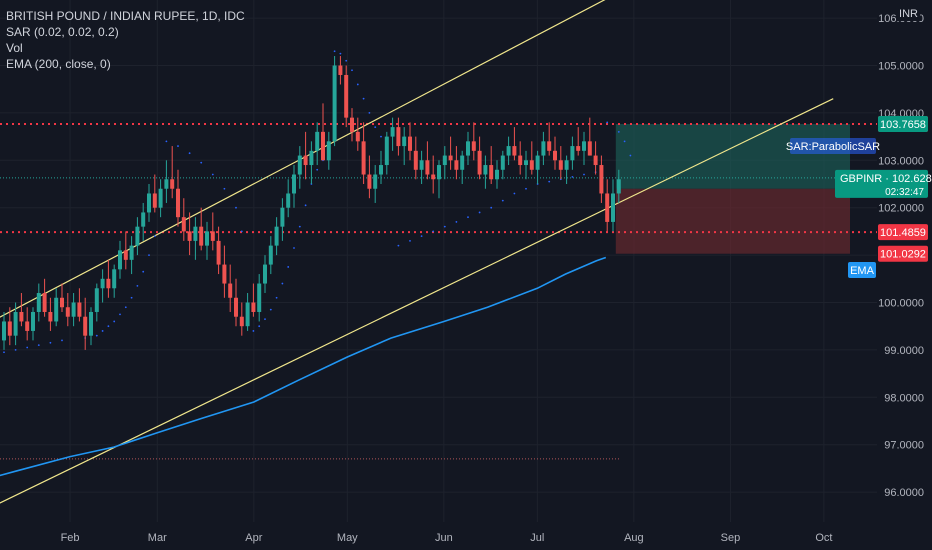 The height and width of the screenshot is (550, 932). Describe the element at coordinates (886, 179) in the screenshot. I see `symbol-price-label: GBPINR · 102.6288` at that location.